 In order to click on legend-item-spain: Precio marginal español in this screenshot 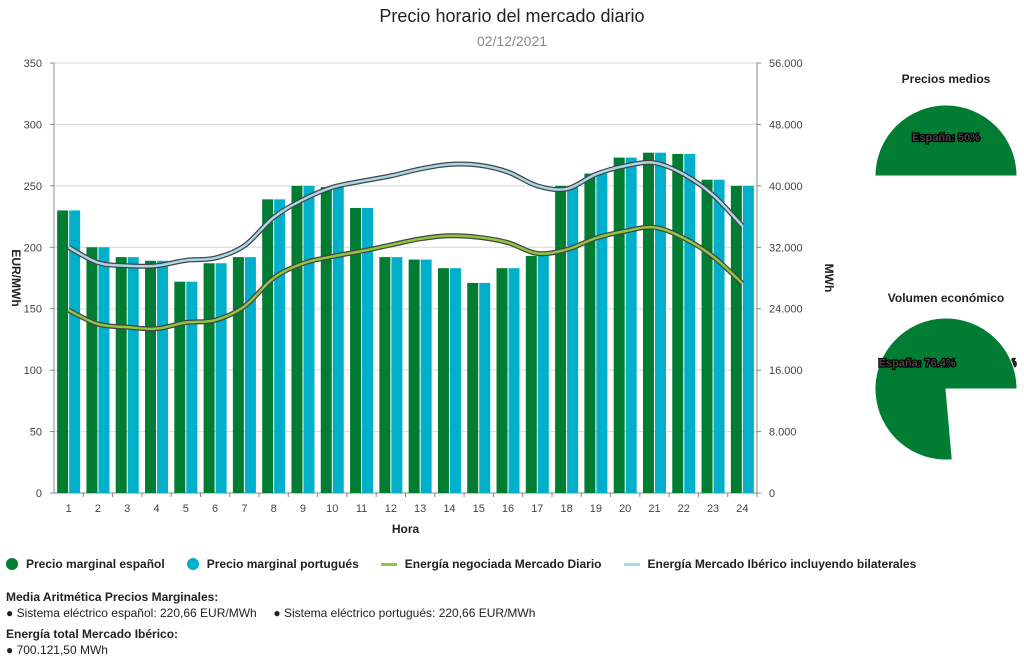, I will do `click(85, 564)`.